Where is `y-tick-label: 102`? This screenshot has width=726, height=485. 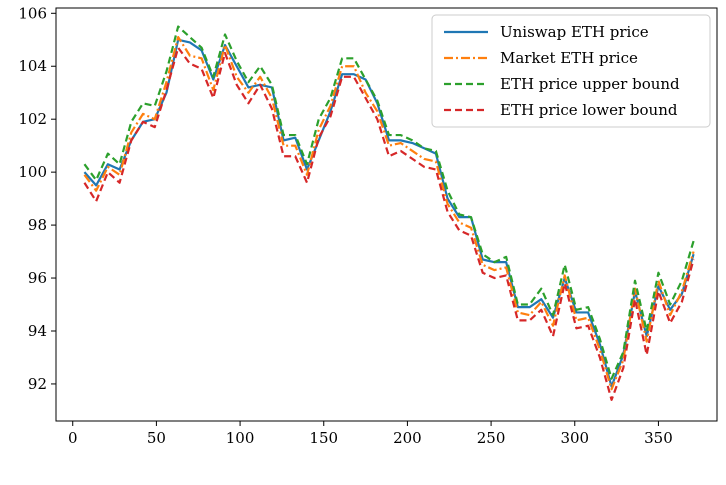
y-tick-label: 102 is located at coordinates (32, 119).